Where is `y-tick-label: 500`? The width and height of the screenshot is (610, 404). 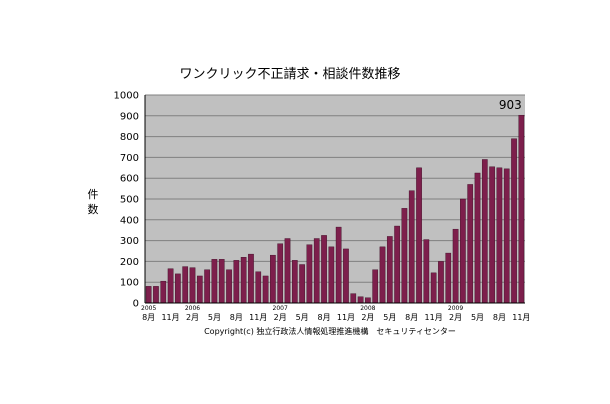 y-tick-label: 500 is located at coordinates (129, 200).